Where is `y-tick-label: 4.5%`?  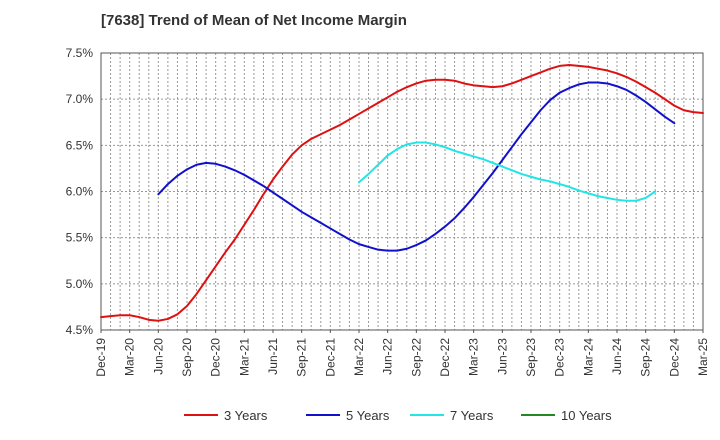
y-tick-label: 4.5% is located at coordinates (80, 330).